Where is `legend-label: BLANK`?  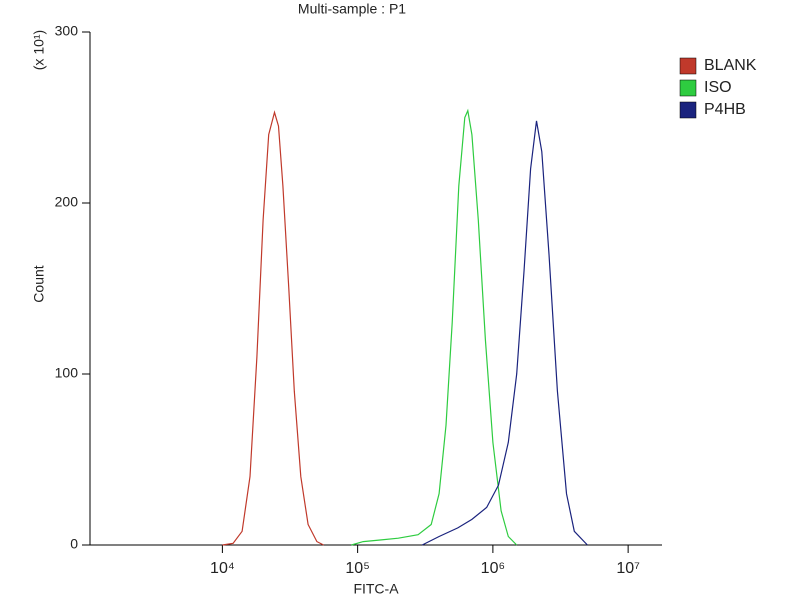 legend-label: BLANK is located at coordinates (730, 65).